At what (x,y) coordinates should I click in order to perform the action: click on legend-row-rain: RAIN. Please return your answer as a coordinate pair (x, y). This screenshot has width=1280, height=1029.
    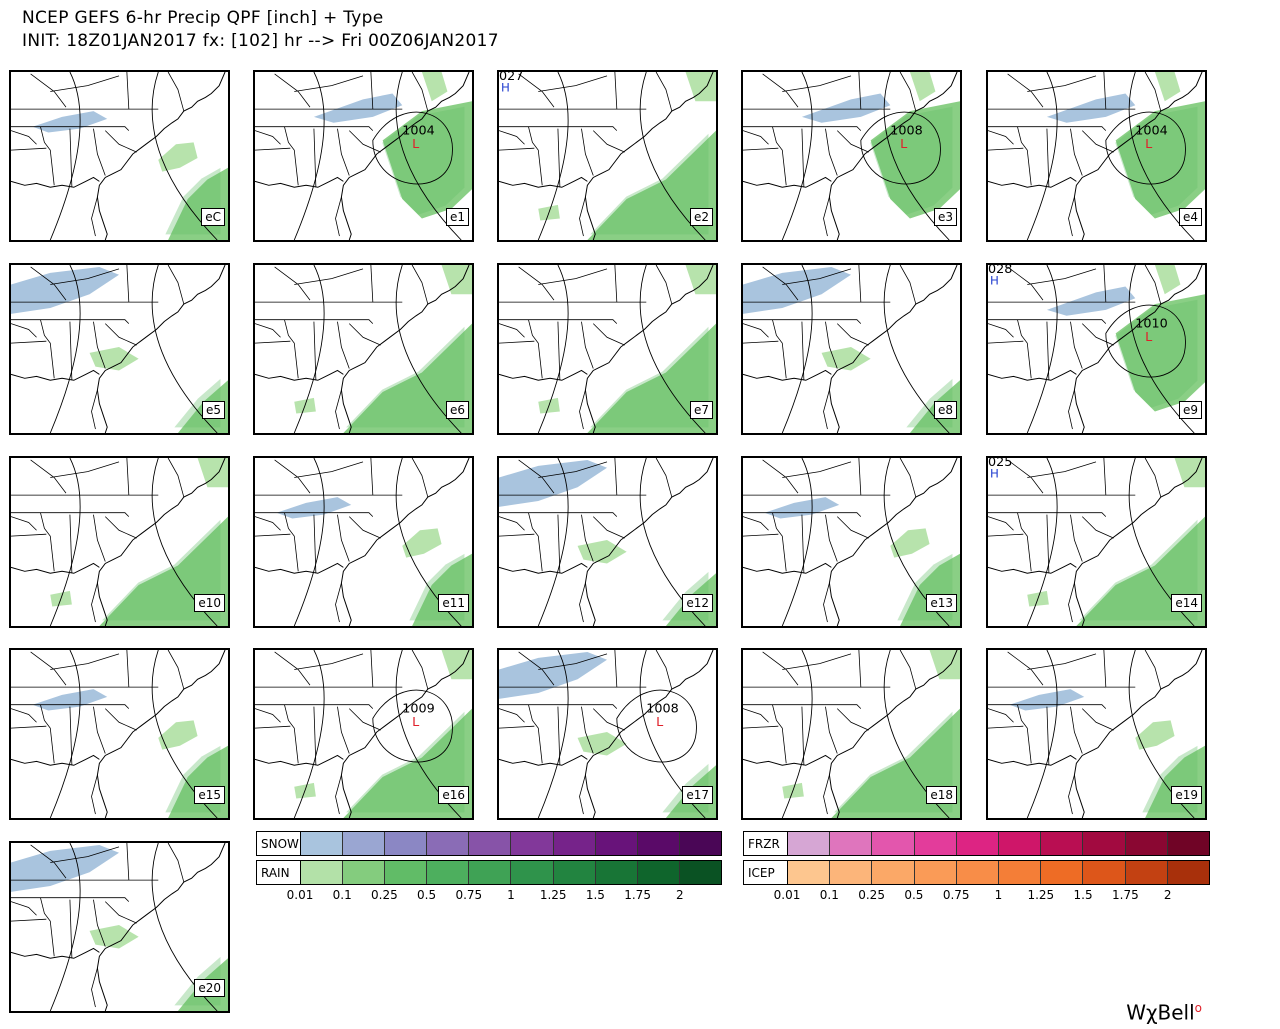
    Looking at the image, I should click on (489, 872).